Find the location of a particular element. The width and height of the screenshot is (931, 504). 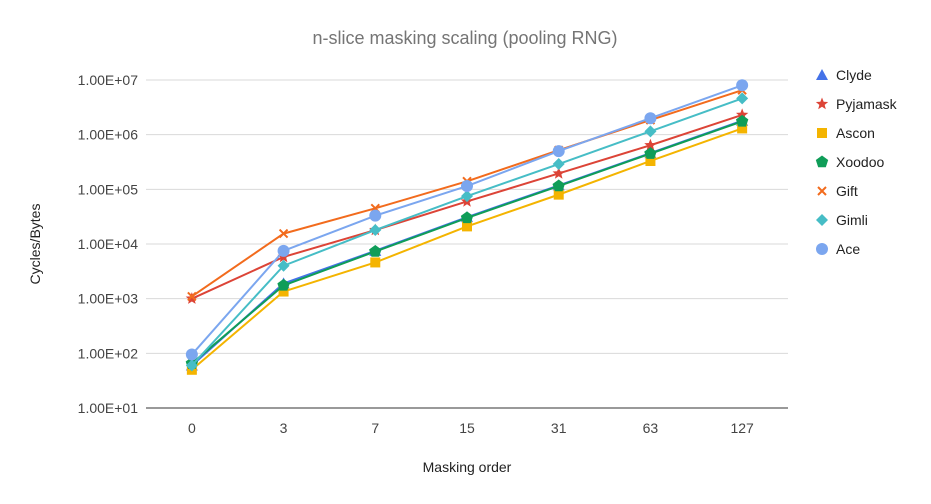

legend-item-ascon: Ascon is located at coordinates (846, 133).